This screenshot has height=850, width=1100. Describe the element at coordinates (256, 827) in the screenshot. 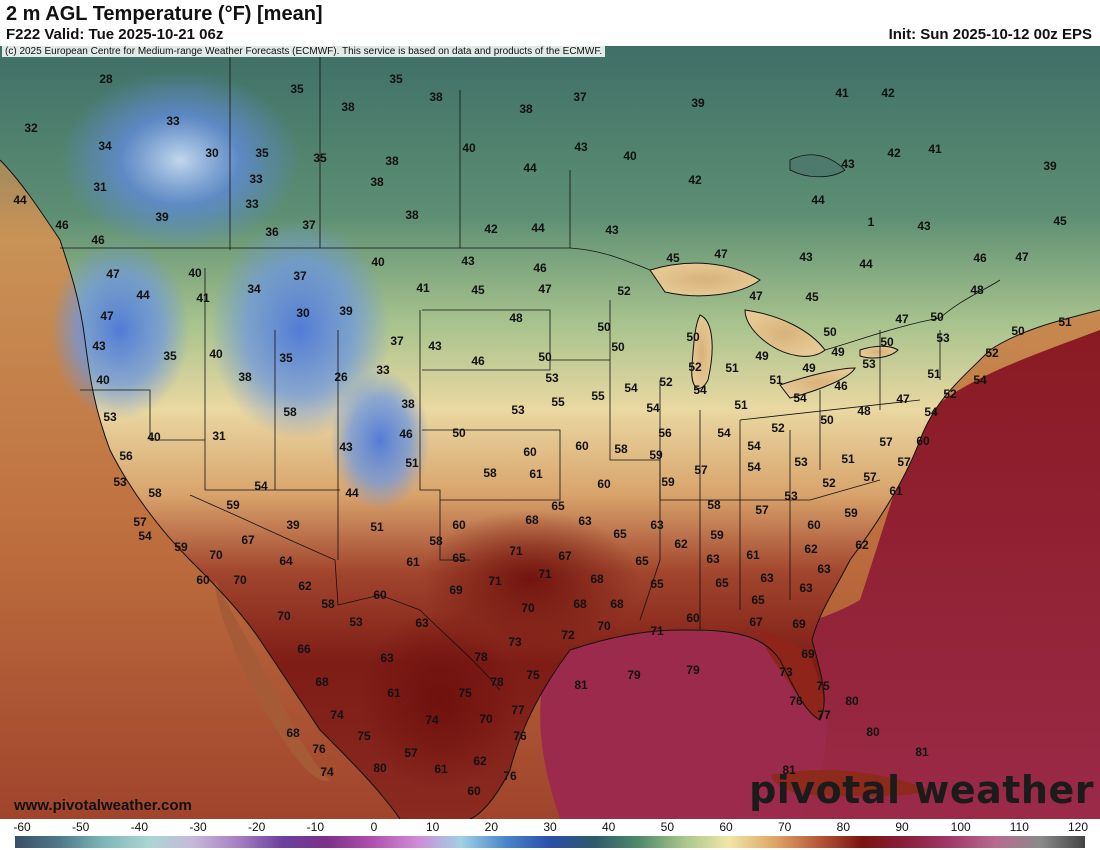

I see `color-scale-tick: -20` at that location.